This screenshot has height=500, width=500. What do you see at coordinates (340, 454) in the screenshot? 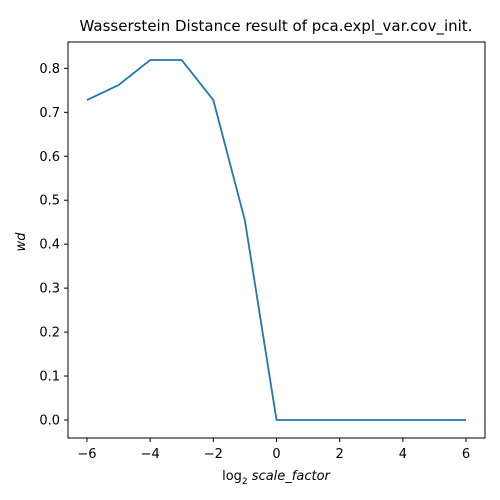
I see `x-tick-label: 2` at bounding box center [340, 454].